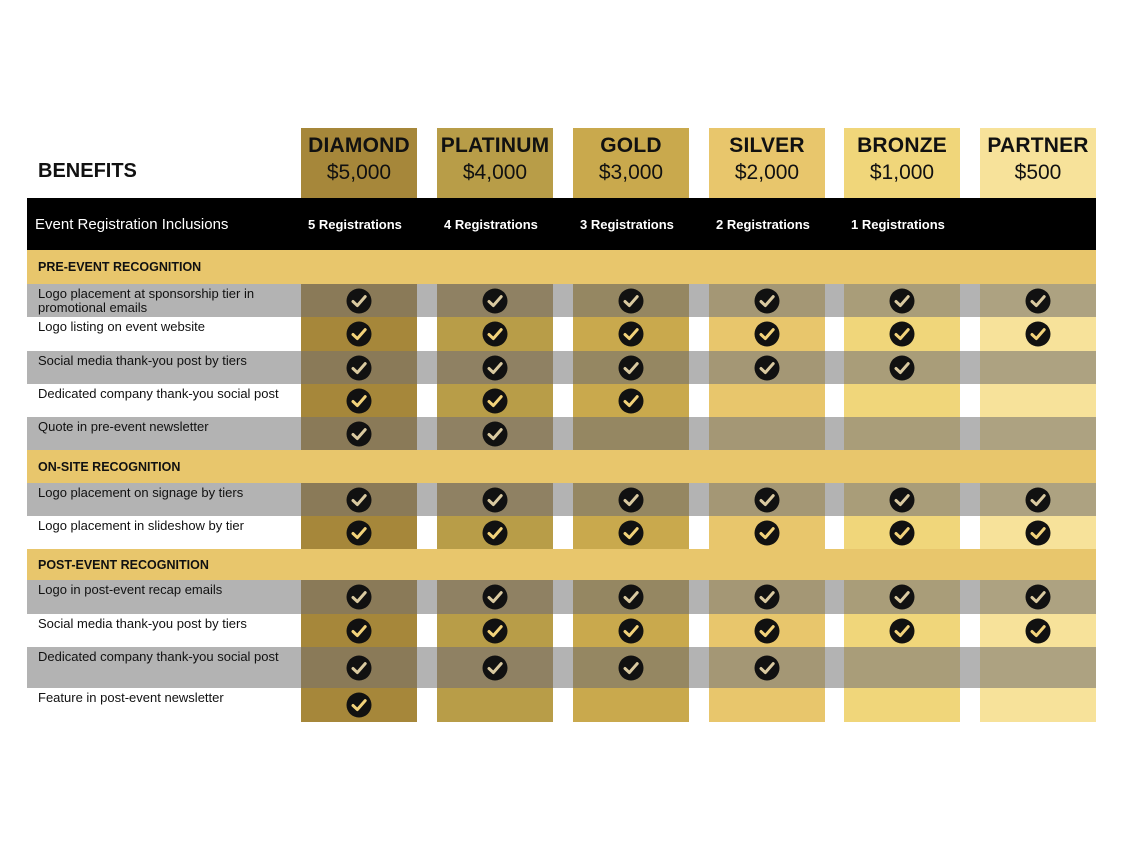 The width and height of the screenshot is (1123, 850). What do you see at coordinates (561, 564) in the screenshot?
I see `section-header: POST-EVENT RECOGNITION` at bounding box center [561, 564].